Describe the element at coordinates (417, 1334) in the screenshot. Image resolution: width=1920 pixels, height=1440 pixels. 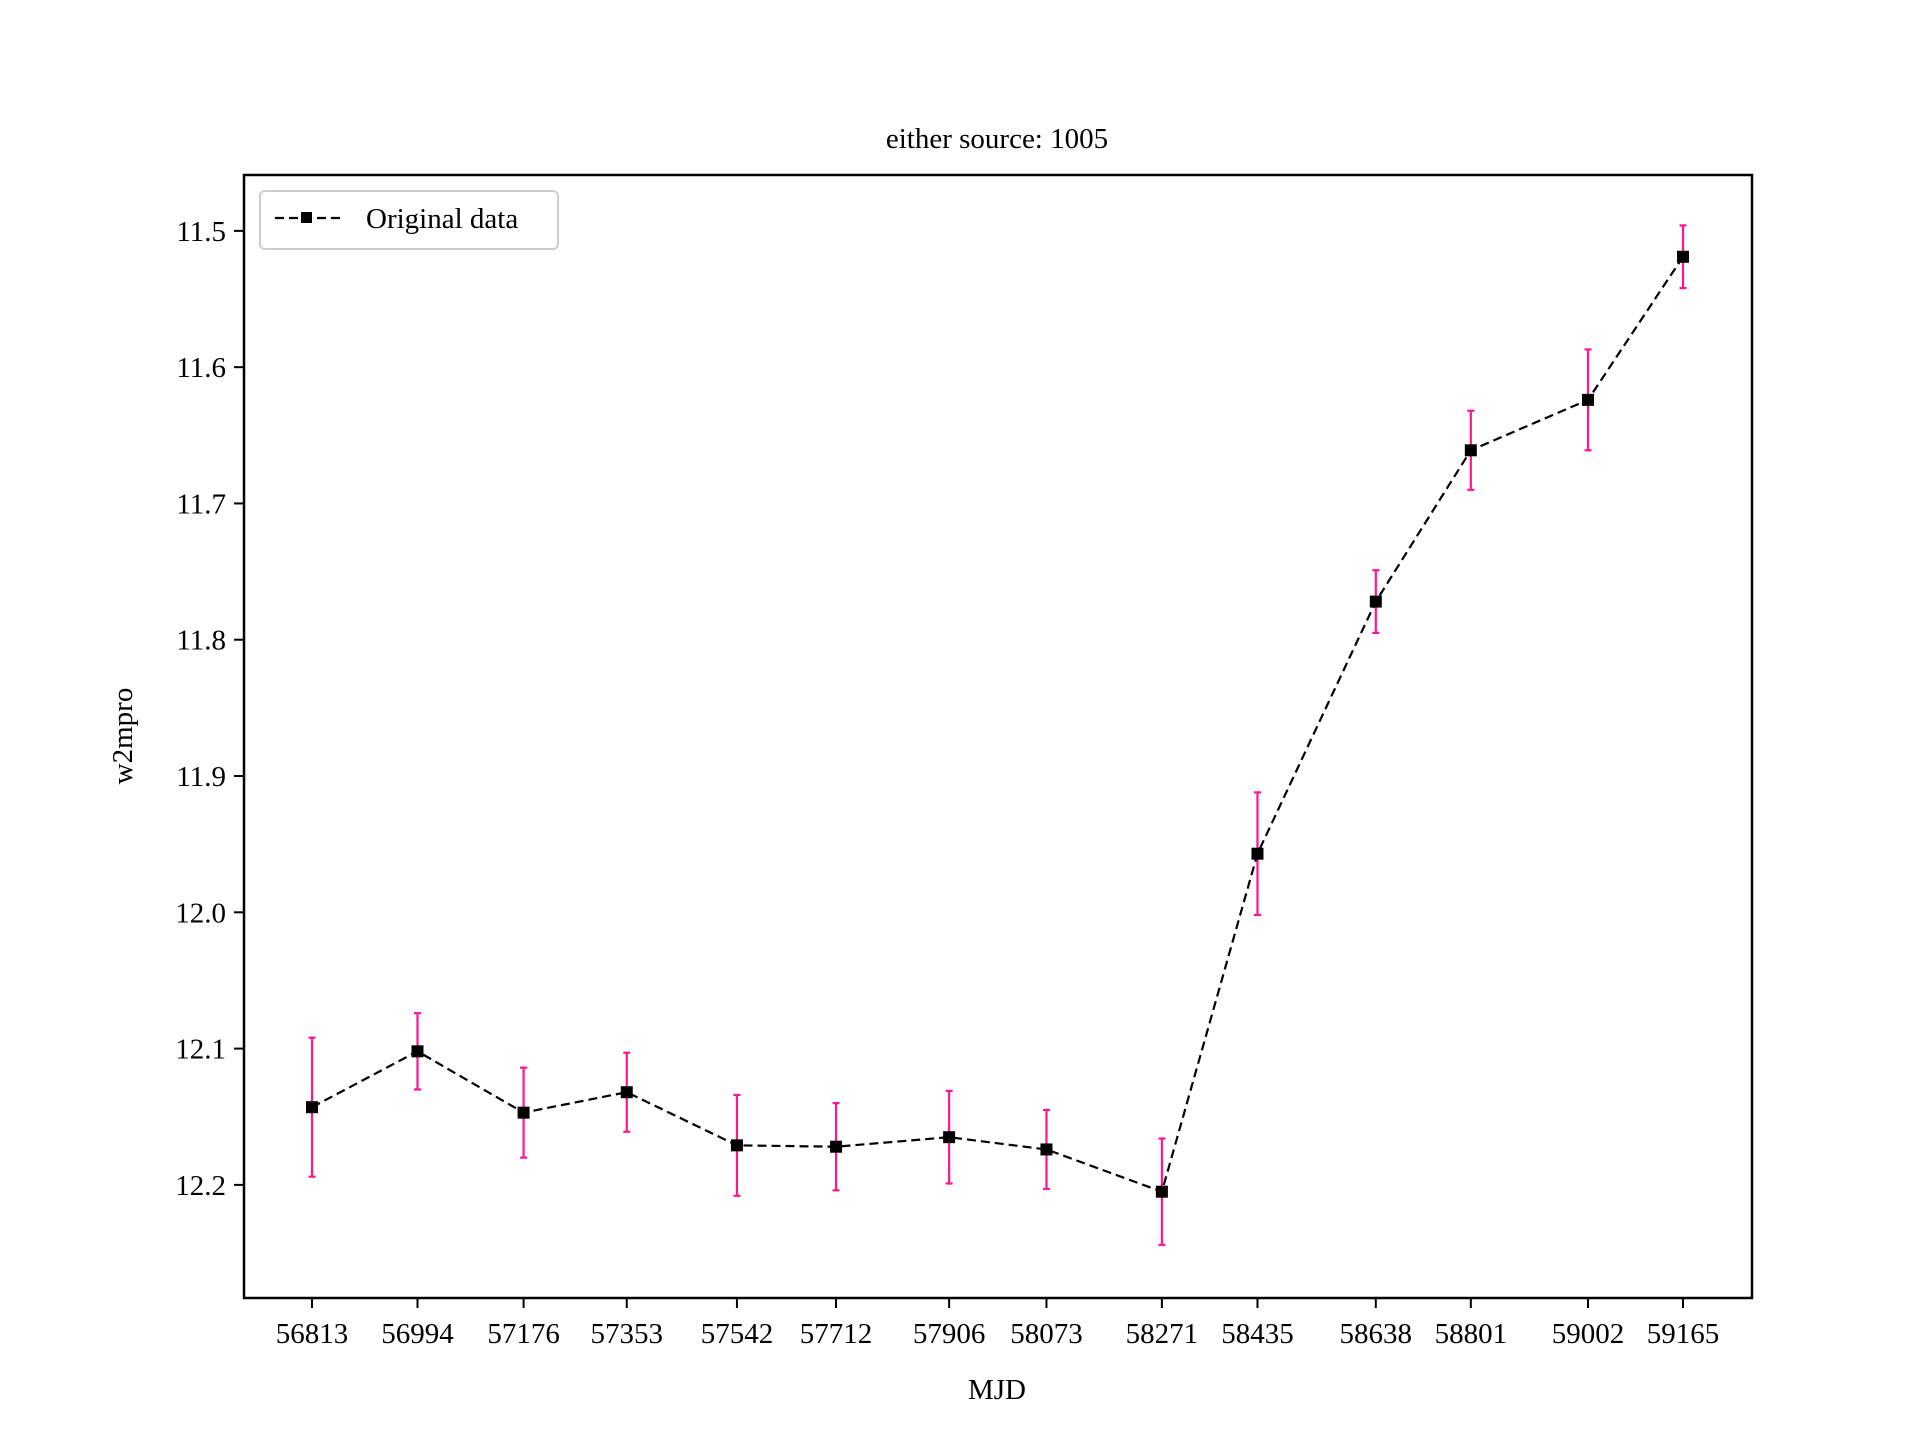
I see `x-tick-label: 56994` at that location.